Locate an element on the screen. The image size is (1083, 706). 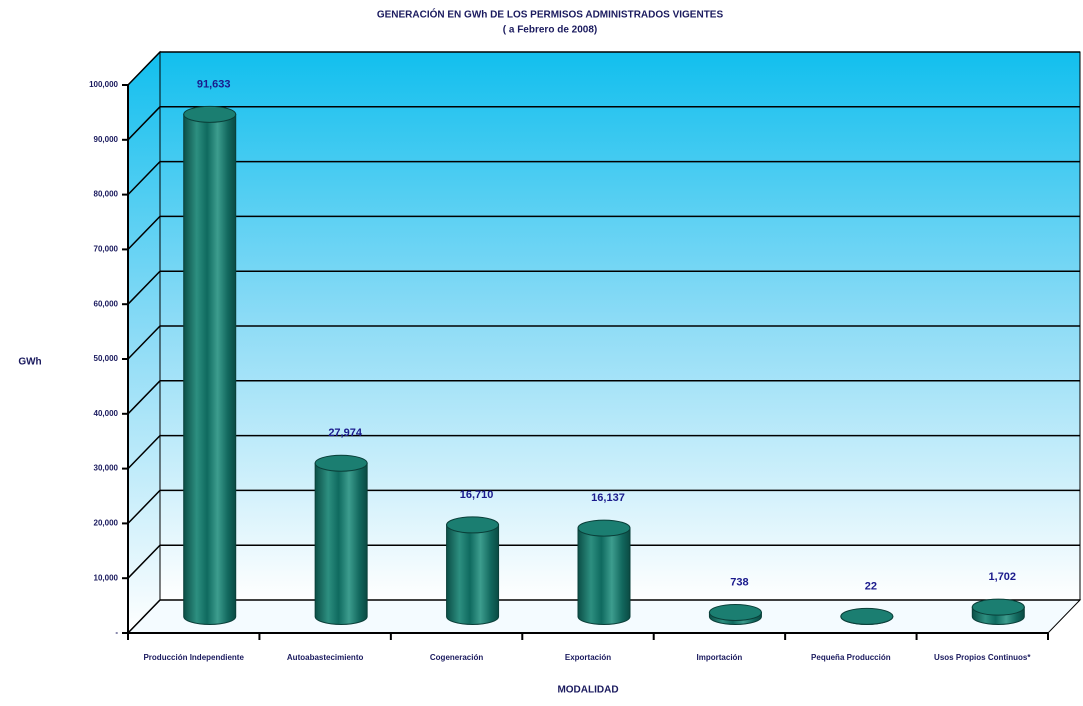
y-axis-label: GWh is located at coordinates (29, 362).